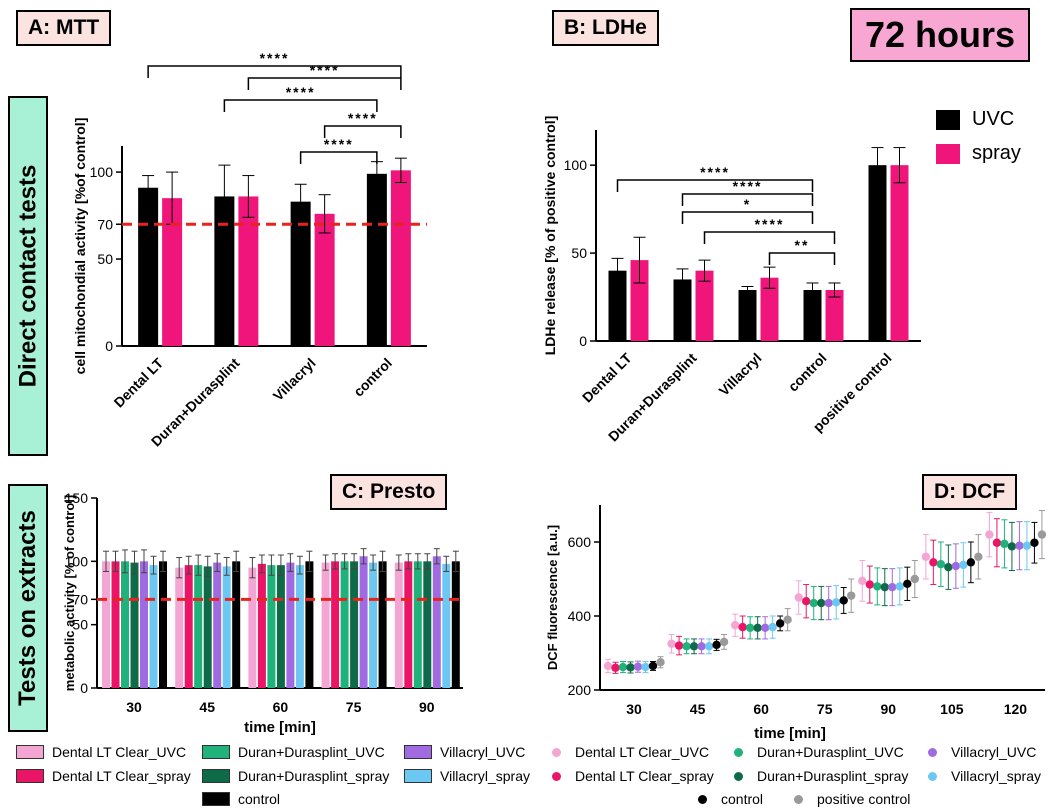 The width and height of the screenshot is (1052, 810). What do you see at coordinates (280, 727) in the screenshot?
I see `x-axis-label: time [min]` at bounding box center [280, 727].